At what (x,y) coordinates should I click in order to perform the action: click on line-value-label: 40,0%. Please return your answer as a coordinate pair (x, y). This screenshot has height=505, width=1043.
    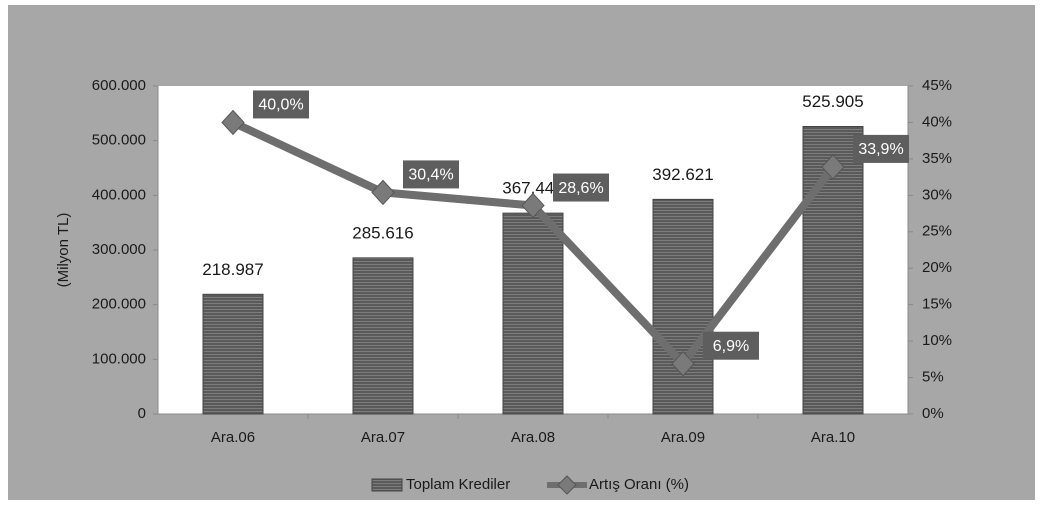
    Looking at the image, I should click on (280, 105).